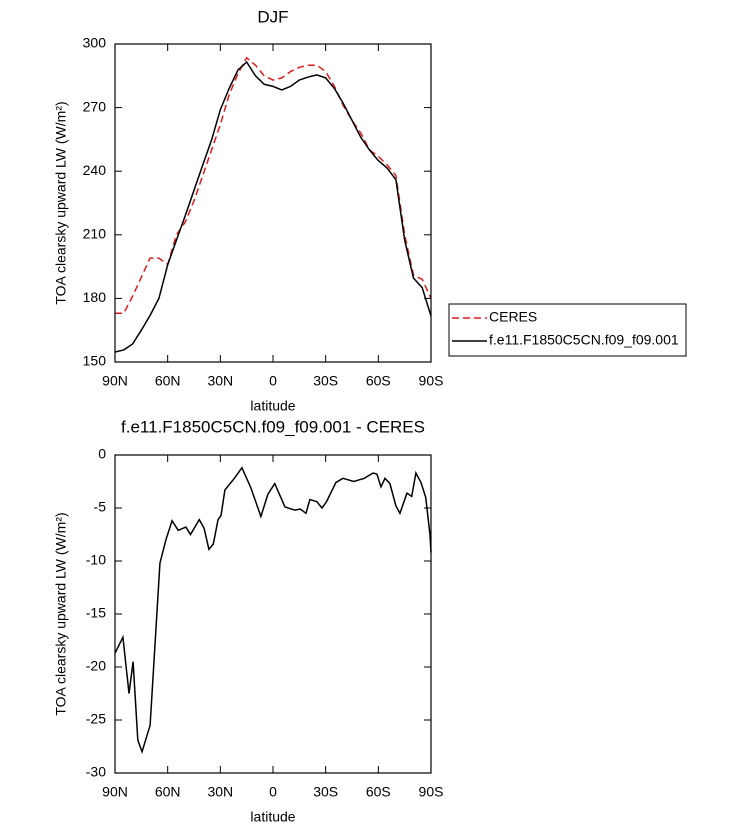 The image size is (733, 829). Describe the element at coordinates (100, 507) in the screenshot. I see `y-tick-label: -5` at that location.